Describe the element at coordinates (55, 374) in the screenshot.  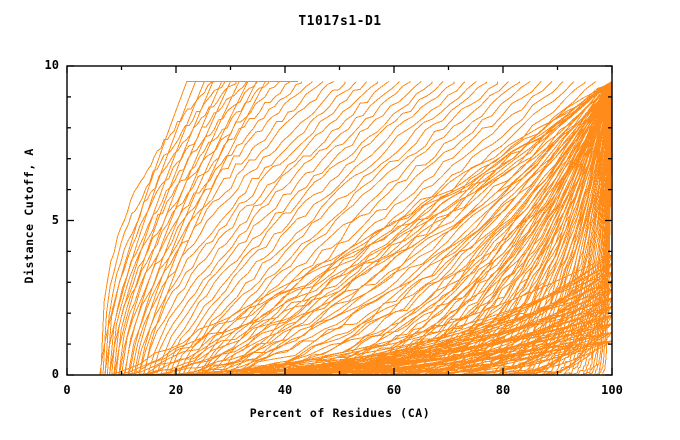
I see `y-tick-label: 0` at that location.